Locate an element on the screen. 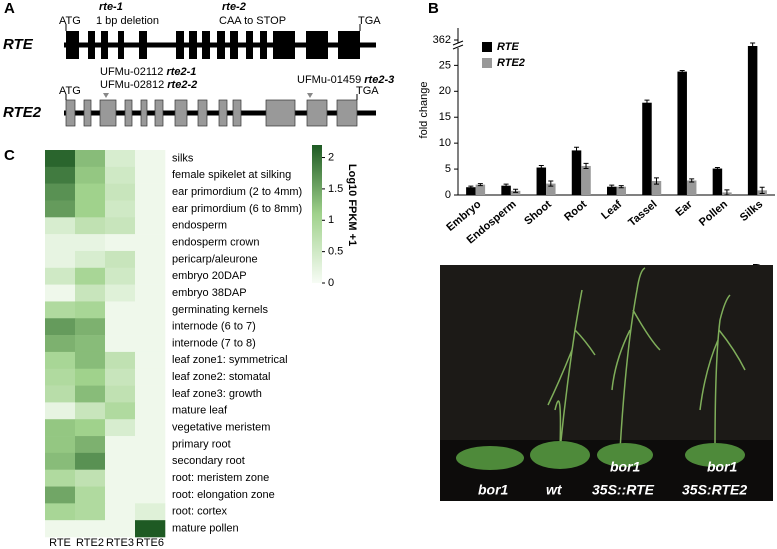 The height and width of the screenshot is (549, 777). row-label: internode (6 to 7) is located at coordinates (214, 327).